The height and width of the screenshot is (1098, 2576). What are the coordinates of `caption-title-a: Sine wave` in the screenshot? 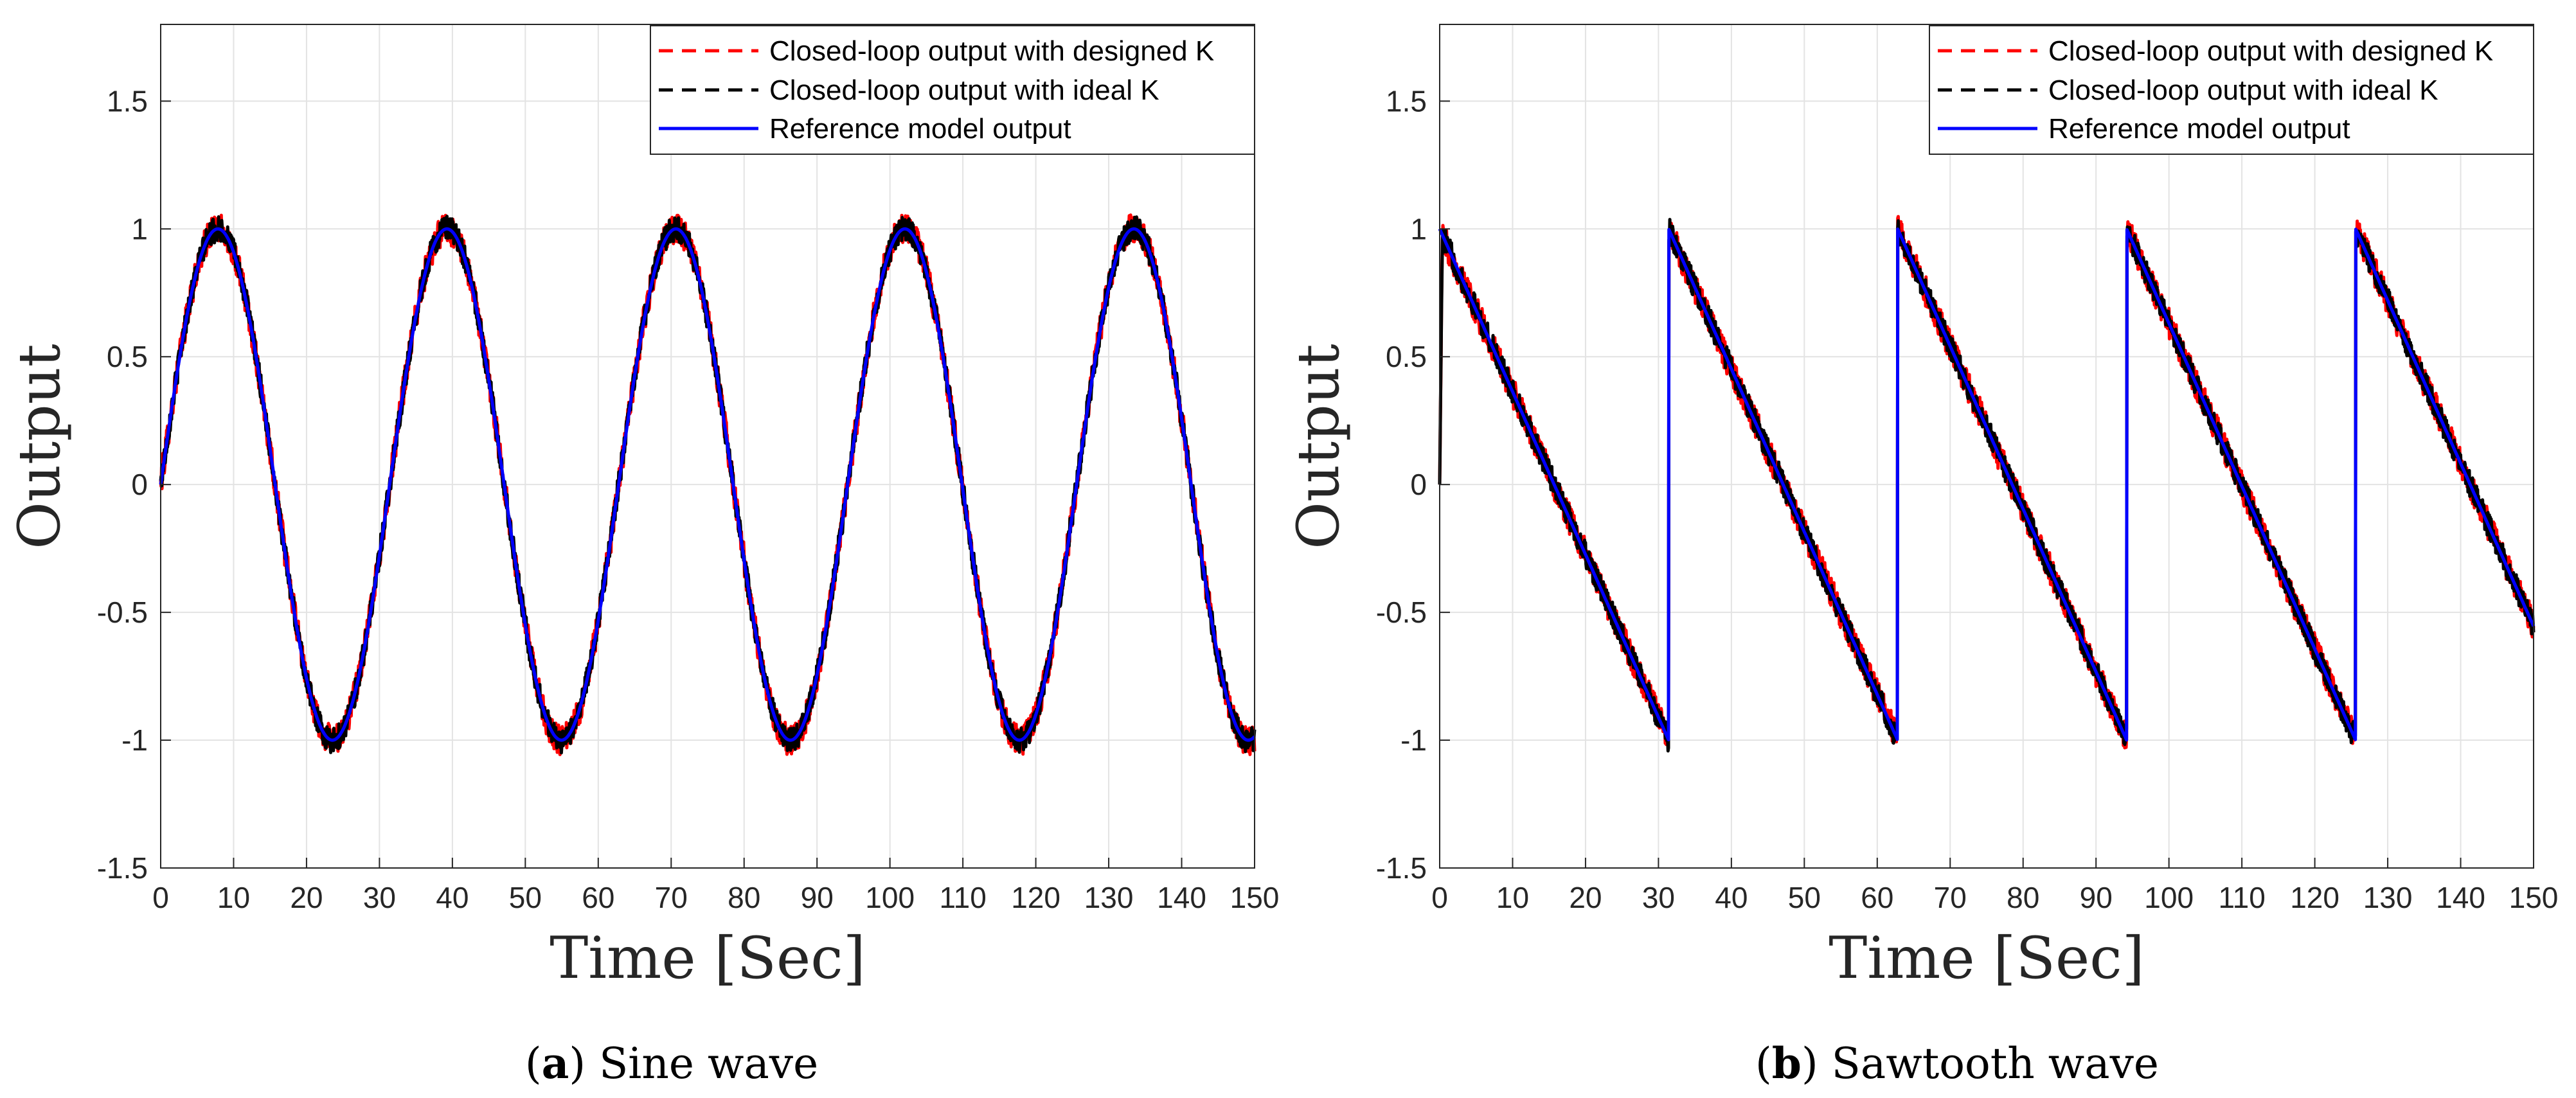 It's located at (702, 1063).